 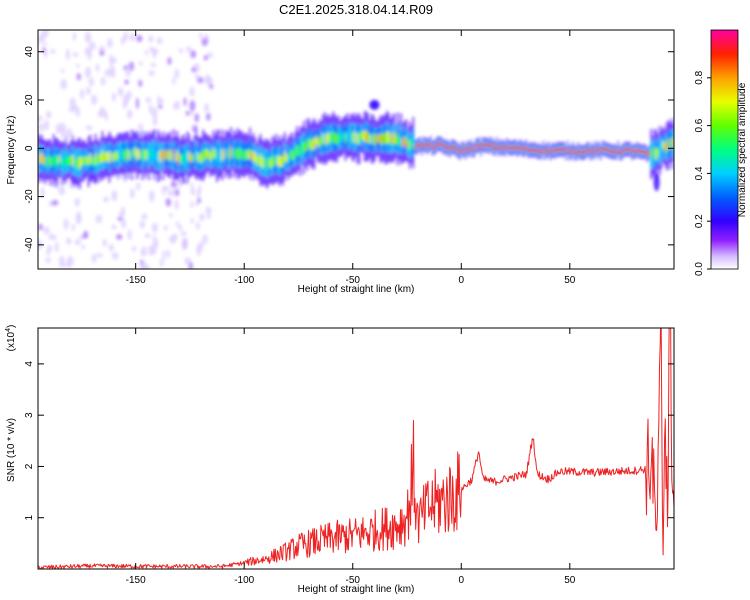 I want to click on colorbar-tick-label: 0.2, so click(x=699, y=221).